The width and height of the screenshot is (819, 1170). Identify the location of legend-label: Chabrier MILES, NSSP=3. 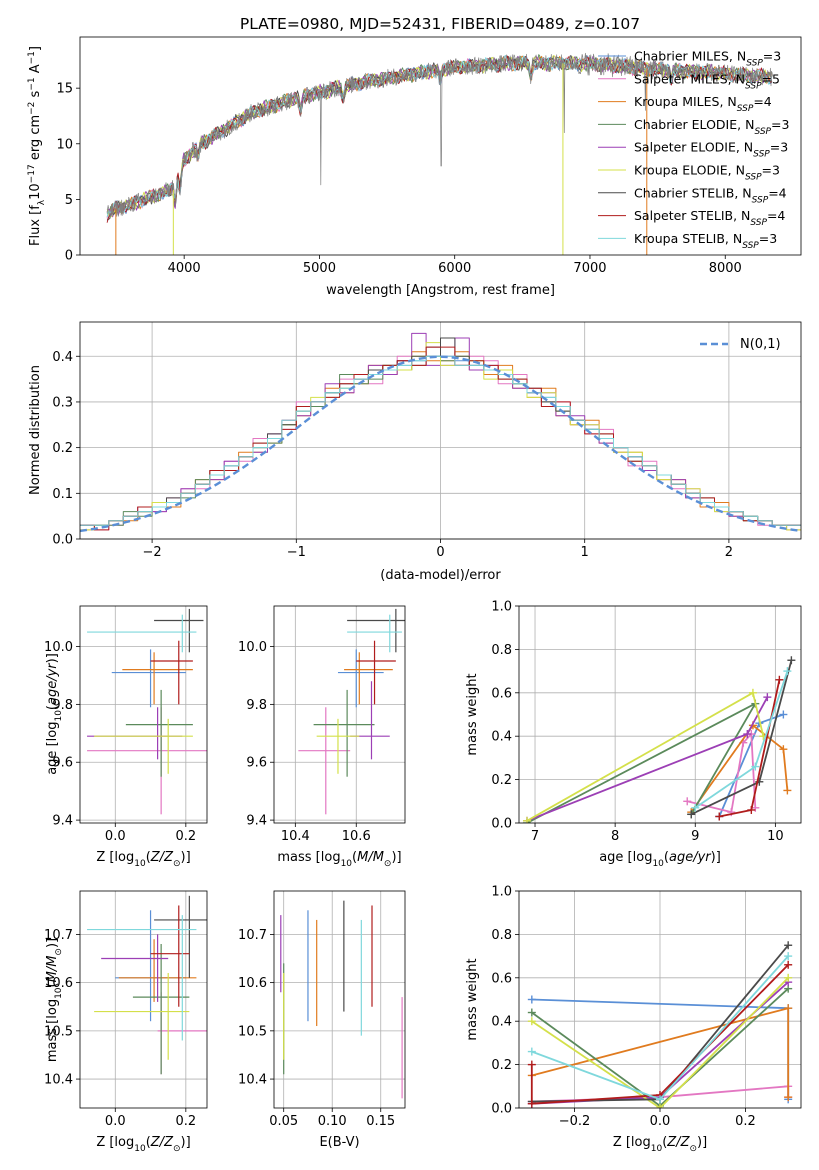
(707, 59).